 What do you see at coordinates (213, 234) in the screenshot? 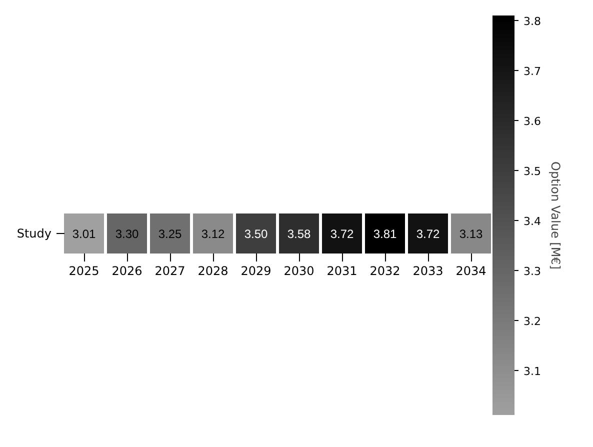
I see `data-label: 3.12` at bounding box center [213, 234].